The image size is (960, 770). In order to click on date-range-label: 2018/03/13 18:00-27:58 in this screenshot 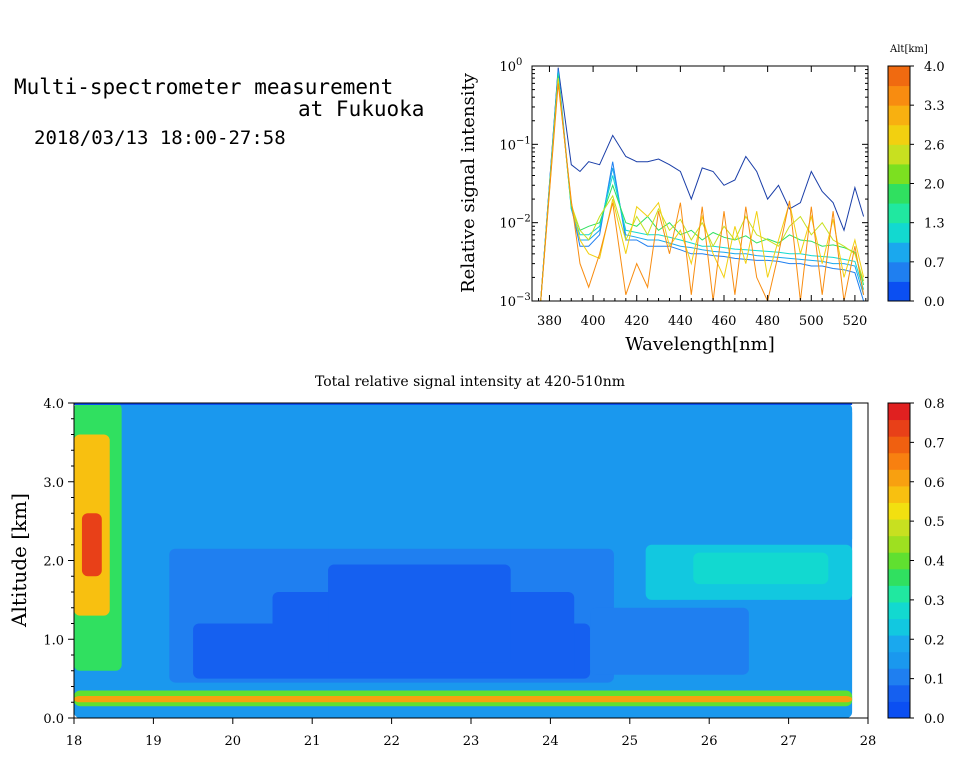, I will do `click(160, 138)`.